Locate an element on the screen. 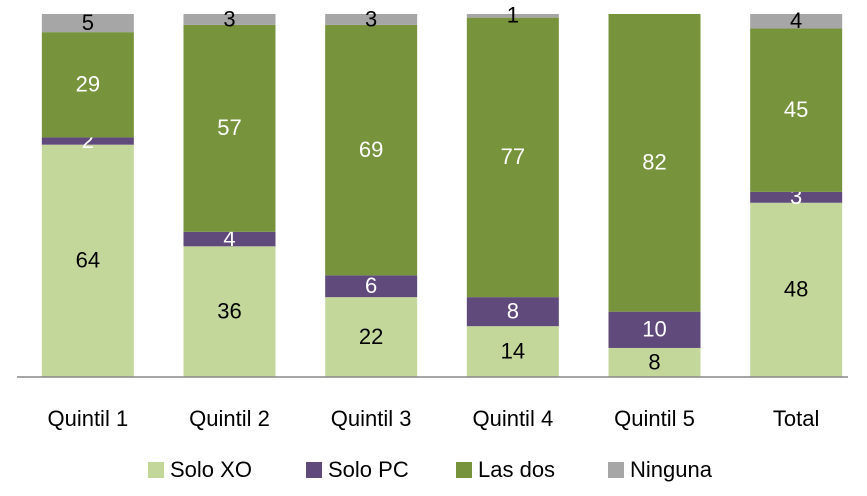 The width and height of the screenshot is (867, 496). data-label: 45 is located at coordinates (796, 109).